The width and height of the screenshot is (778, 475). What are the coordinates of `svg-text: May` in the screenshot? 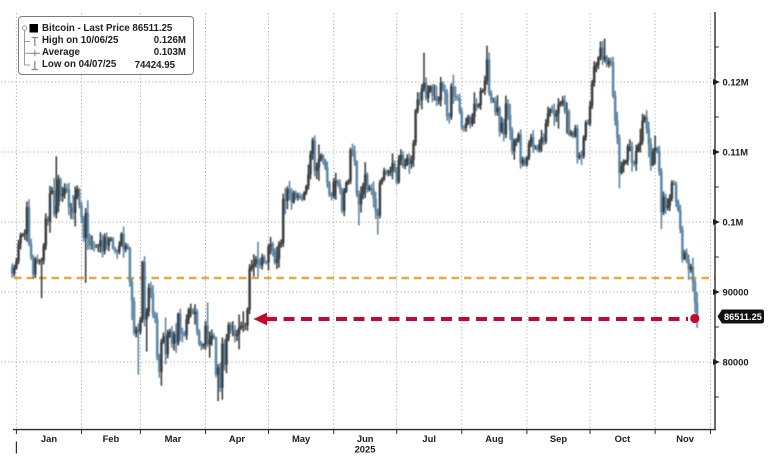 It's located at (301, 438).